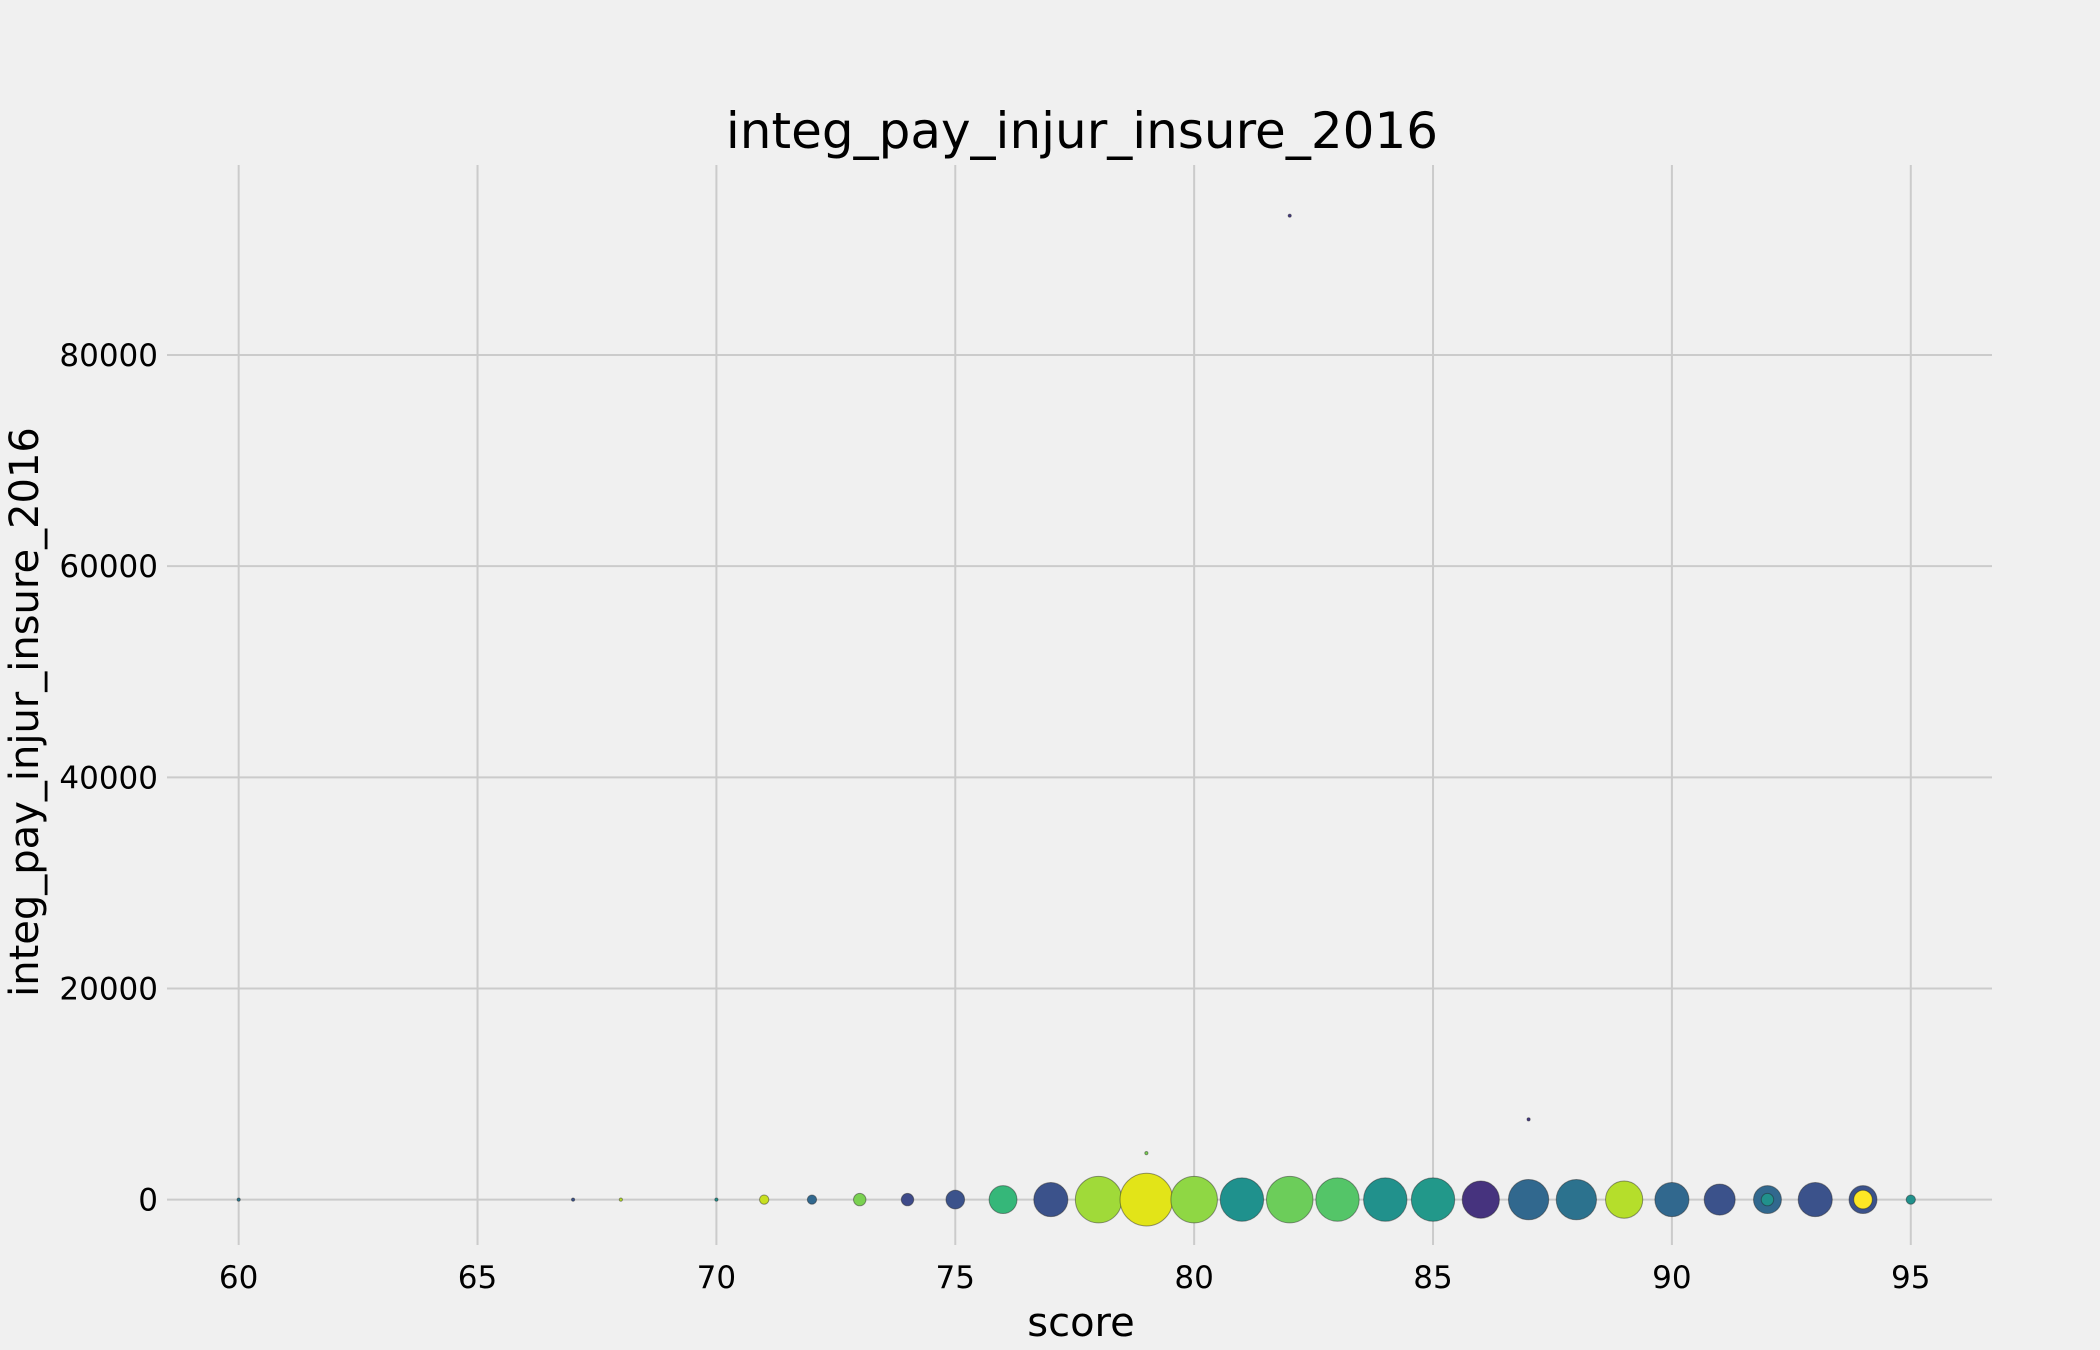  What do you see at coordinates (25, 712) in the screenshot?
I see `y-axis-label: integ_pay_injur_insure_2016` at bounding box center [25, 712].